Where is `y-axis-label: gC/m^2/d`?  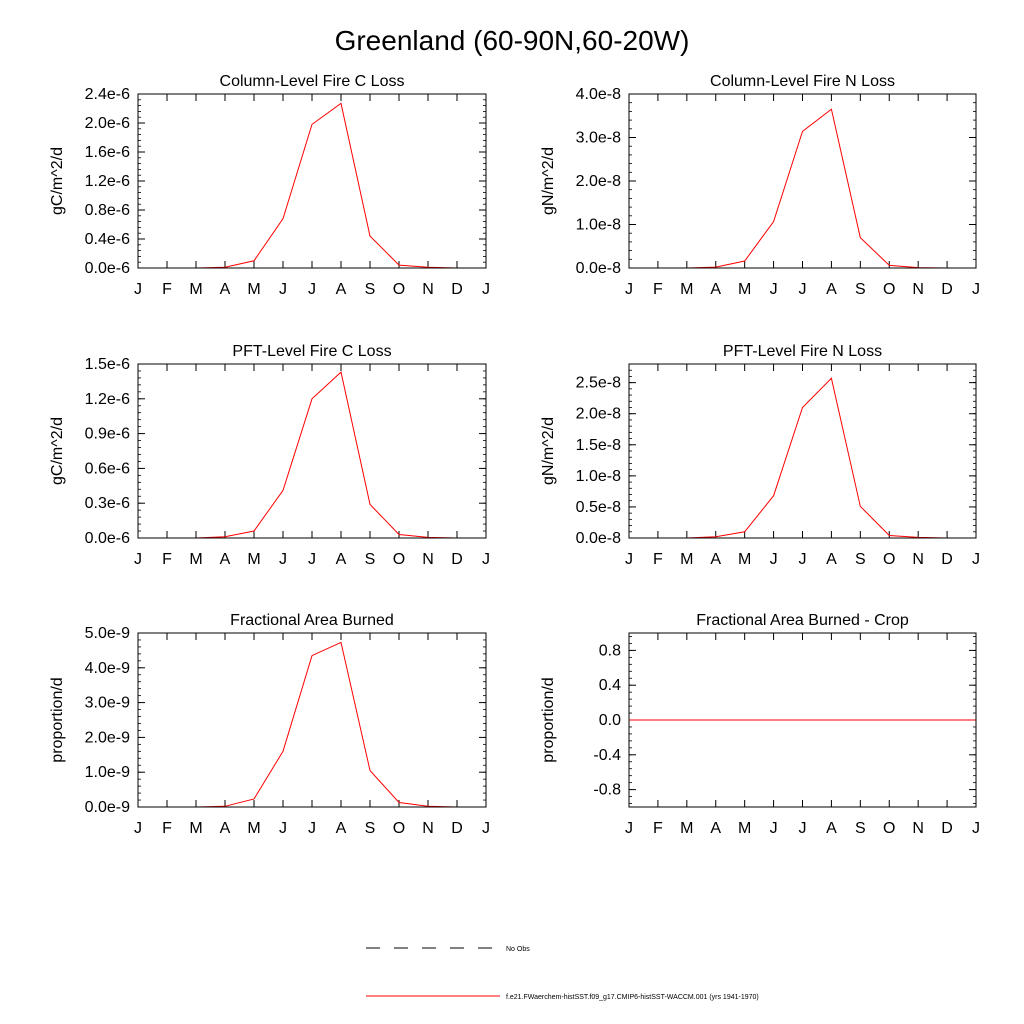 y-axis-label: gC/m^2/d is located at coordinates (57, 451).